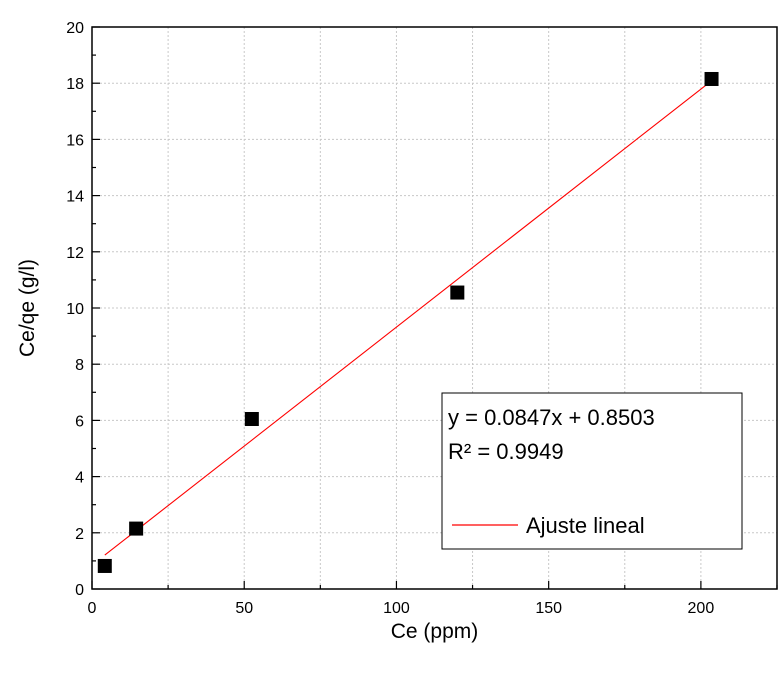  Describe the element at coordinates (79, 534) in the screenshot. I see `y-tick-label: 2` at that location.